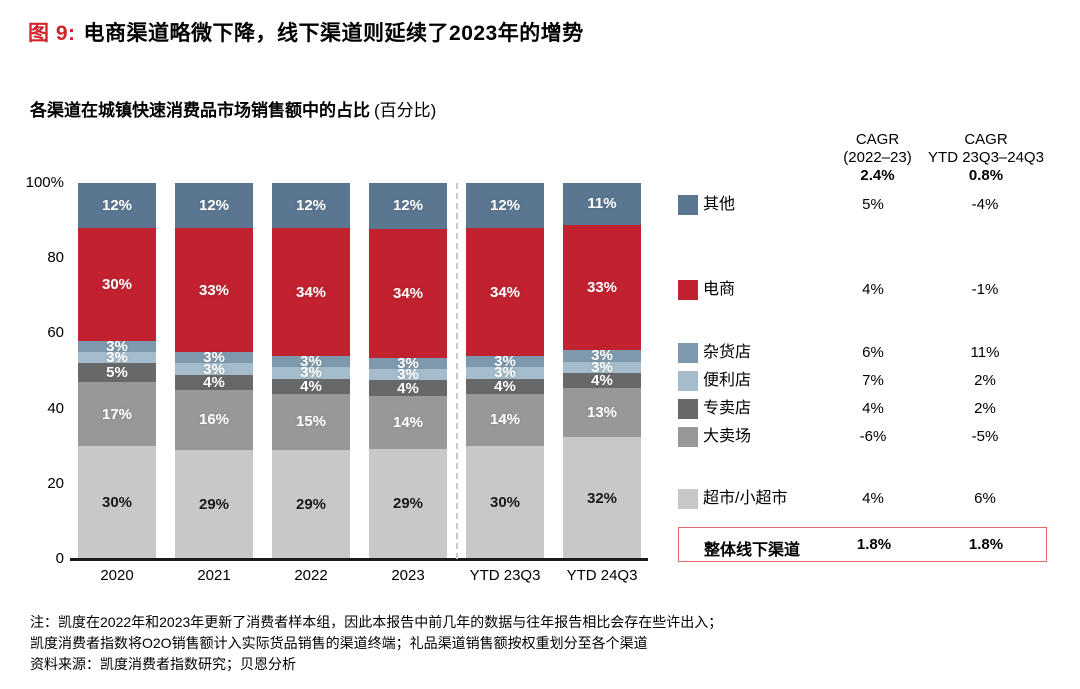 This screenshot has height=689, width=1080. I want to click on y-axis-tick-label: 80, so click(55, 258).